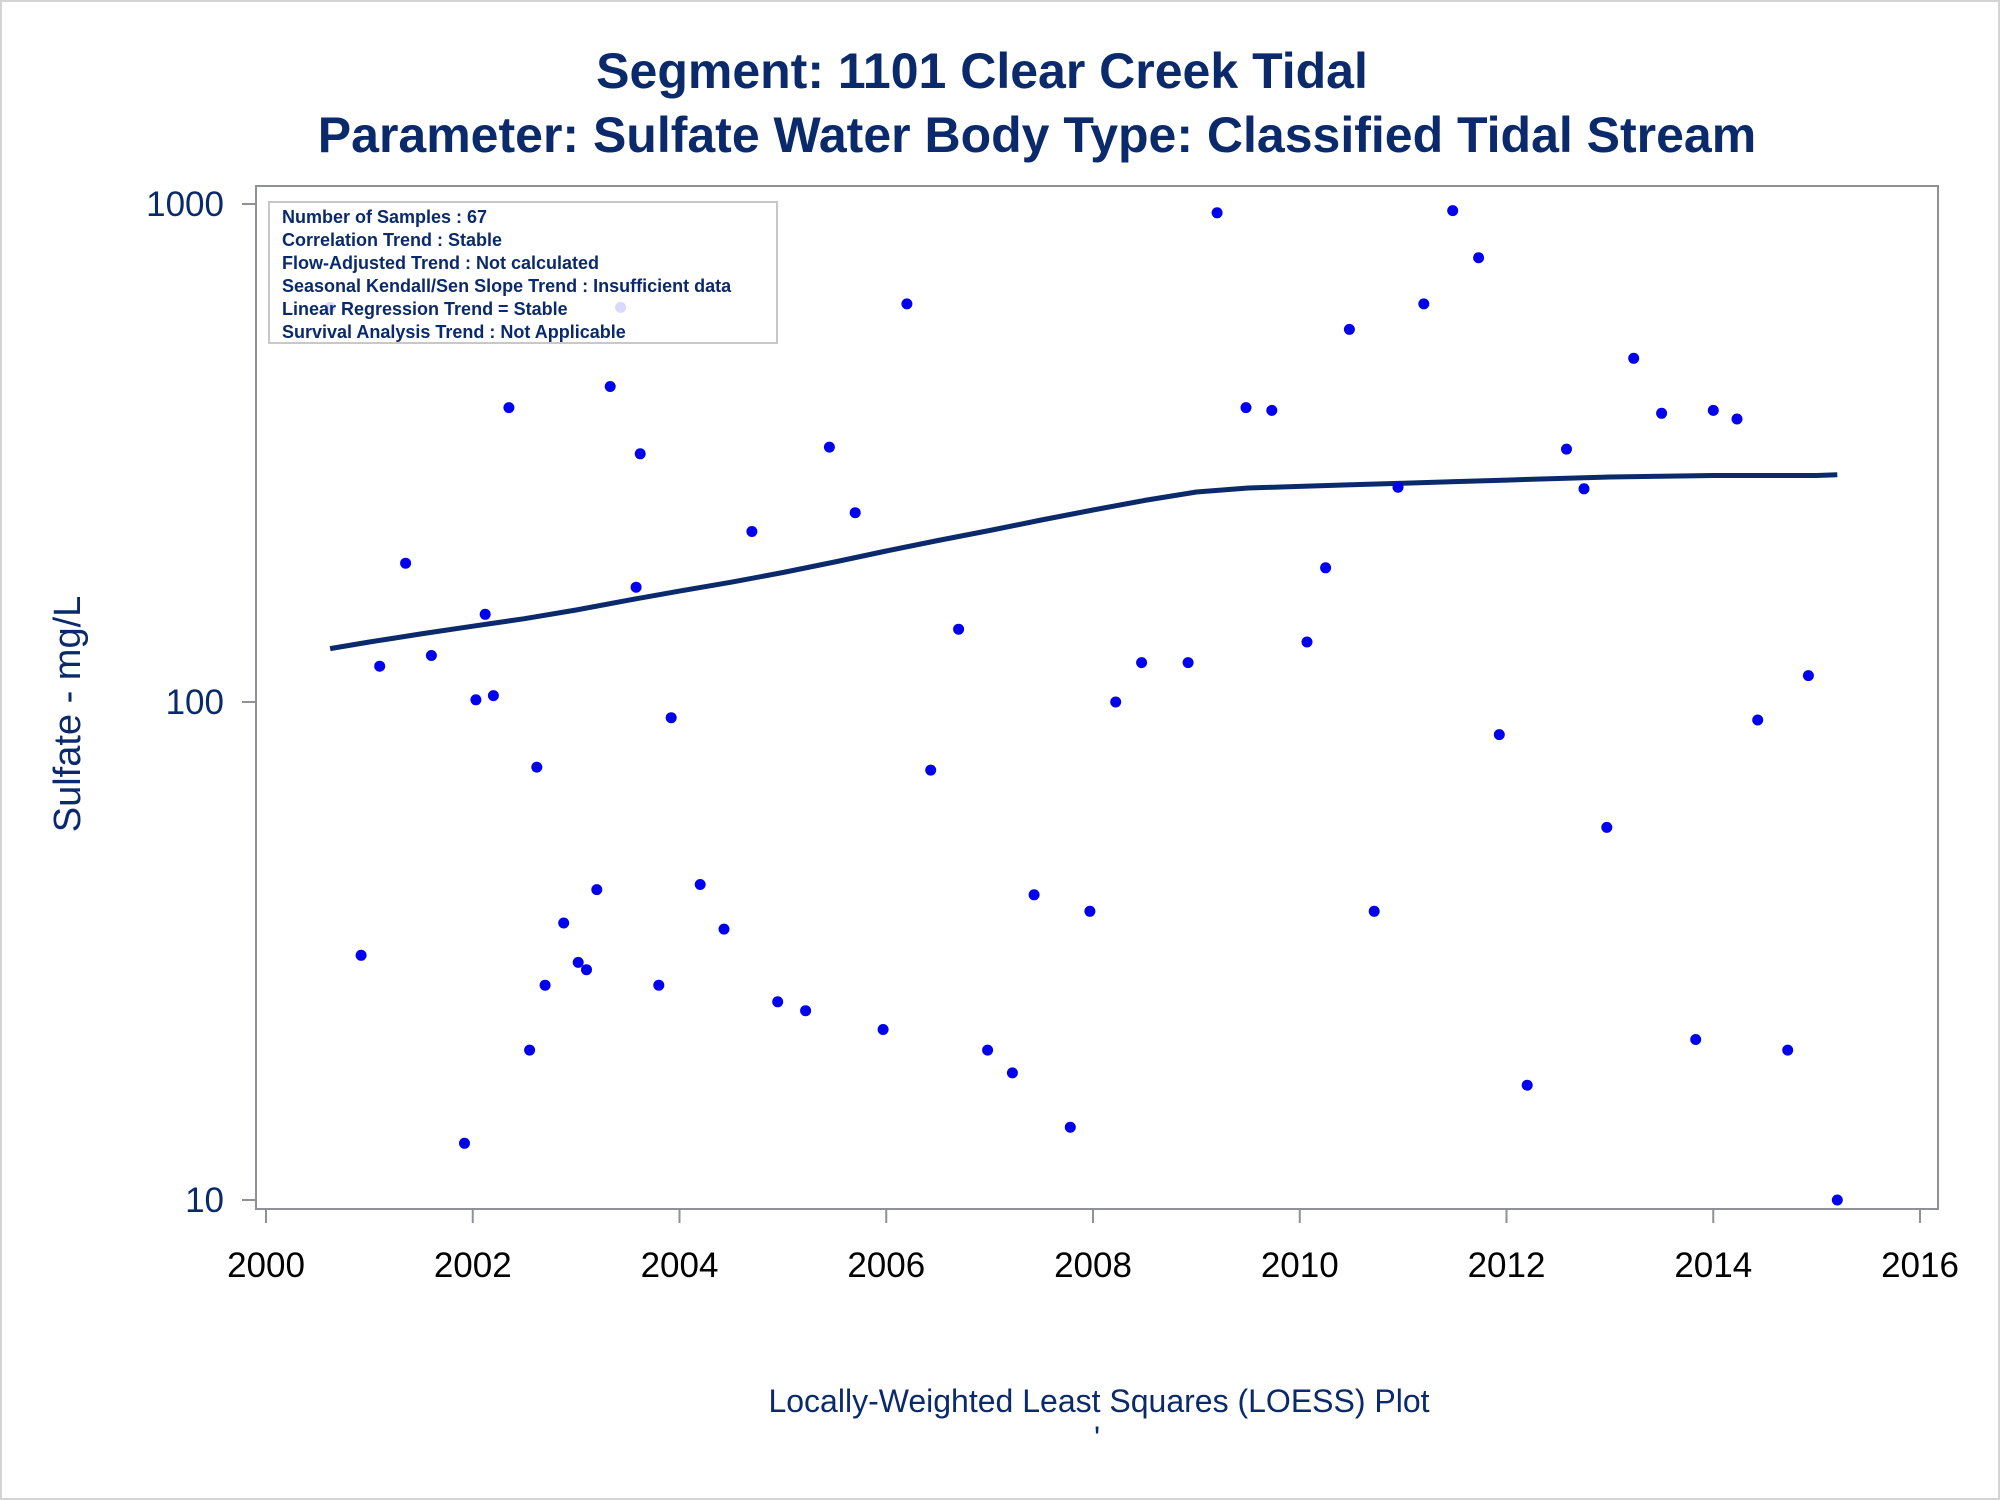  Describe the element at coordinates (392, 240) in the screenshot. I see `stats-line: Correlation Trend : Stable` at that location.